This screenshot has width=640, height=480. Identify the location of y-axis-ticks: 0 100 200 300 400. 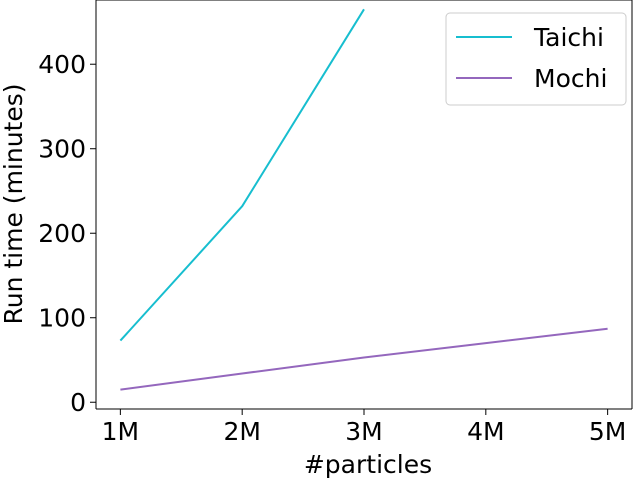
(67, 233).